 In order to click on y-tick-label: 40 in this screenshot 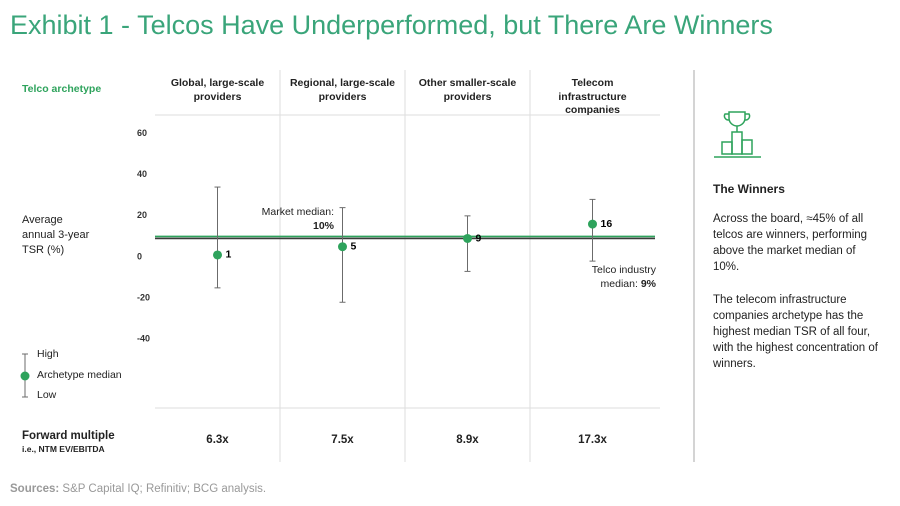, I will do `click(142, 174)`.